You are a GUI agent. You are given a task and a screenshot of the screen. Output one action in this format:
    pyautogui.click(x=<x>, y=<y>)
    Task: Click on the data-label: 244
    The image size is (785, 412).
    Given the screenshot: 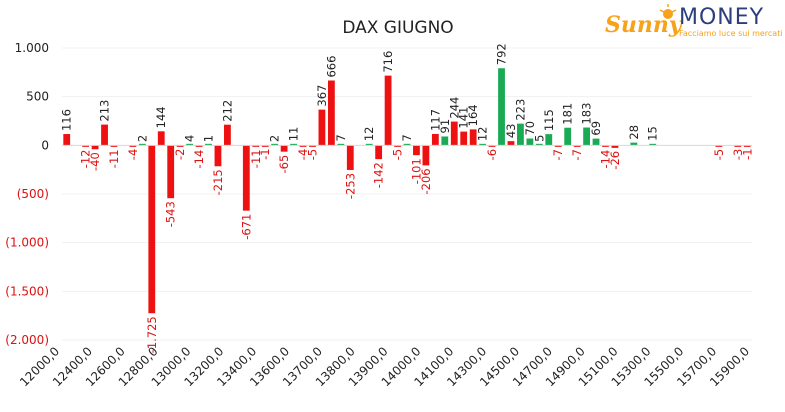 What is the action you would take?
    pyautogui.click(x=454, y=108)
    